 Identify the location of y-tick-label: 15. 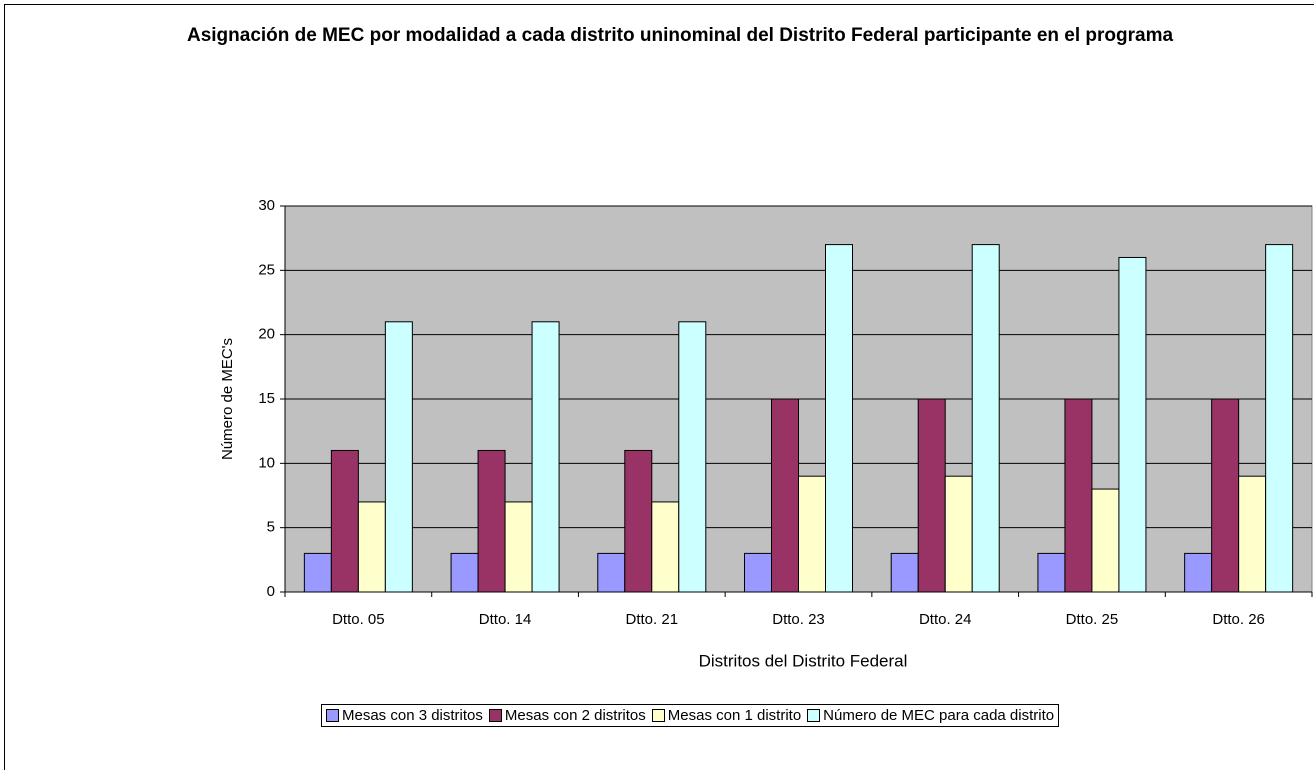
(266, 398).